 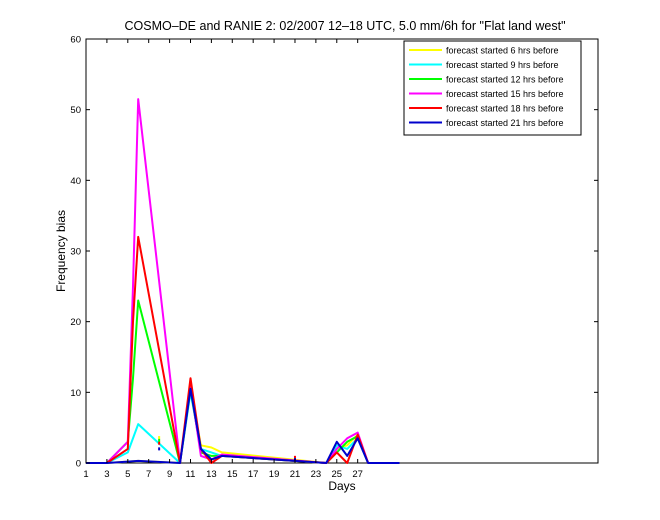 I want to click on y-tick-label: 0, so click(x=78, y=464).